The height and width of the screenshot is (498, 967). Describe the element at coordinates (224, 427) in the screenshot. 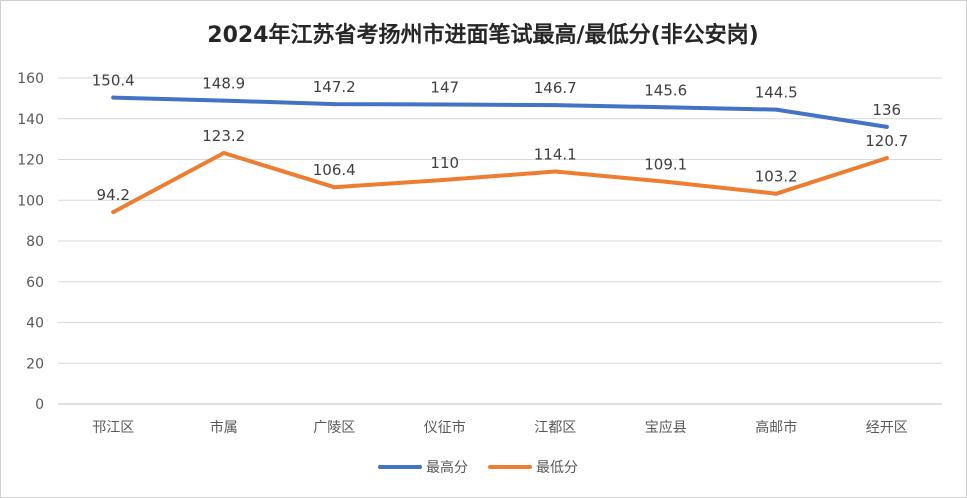

I see `x-tick-label: 市属` at that location.